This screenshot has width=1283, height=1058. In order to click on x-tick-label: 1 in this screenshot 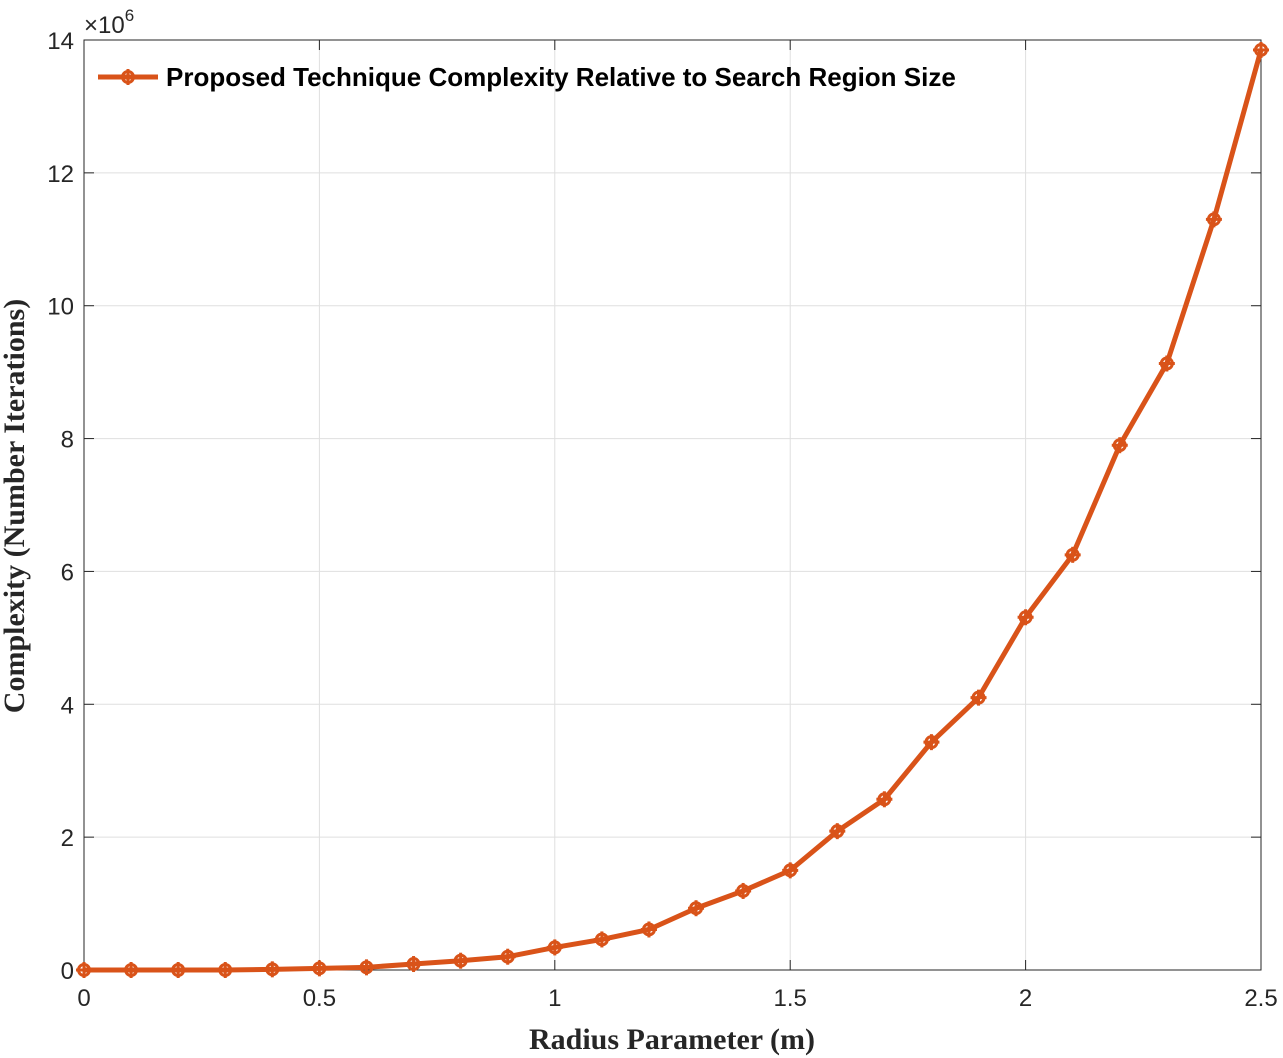, I will do `click(554, 998)`.